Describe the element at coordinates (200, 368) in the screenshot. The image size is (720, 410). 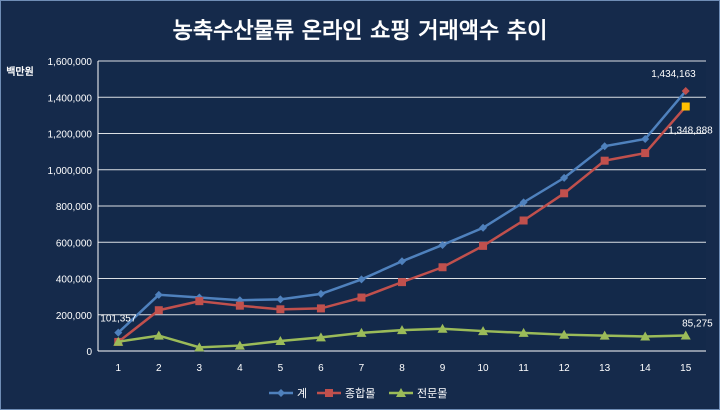
I see `x-tick-label: 3` at that location.